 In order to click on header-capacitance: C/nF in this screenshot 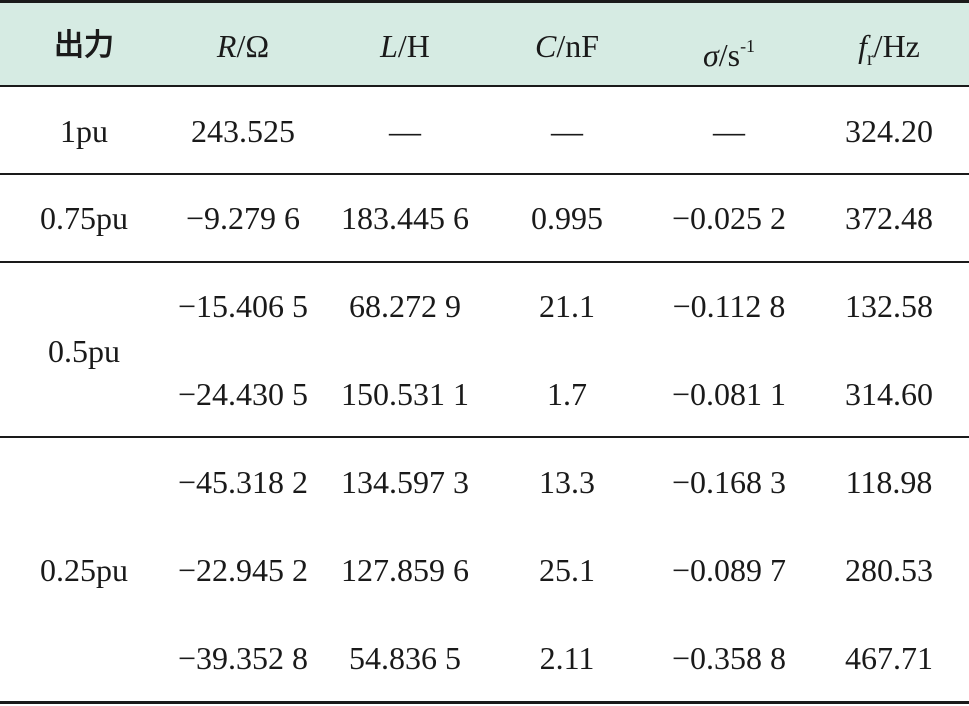, I will do `click(567, 46)`.